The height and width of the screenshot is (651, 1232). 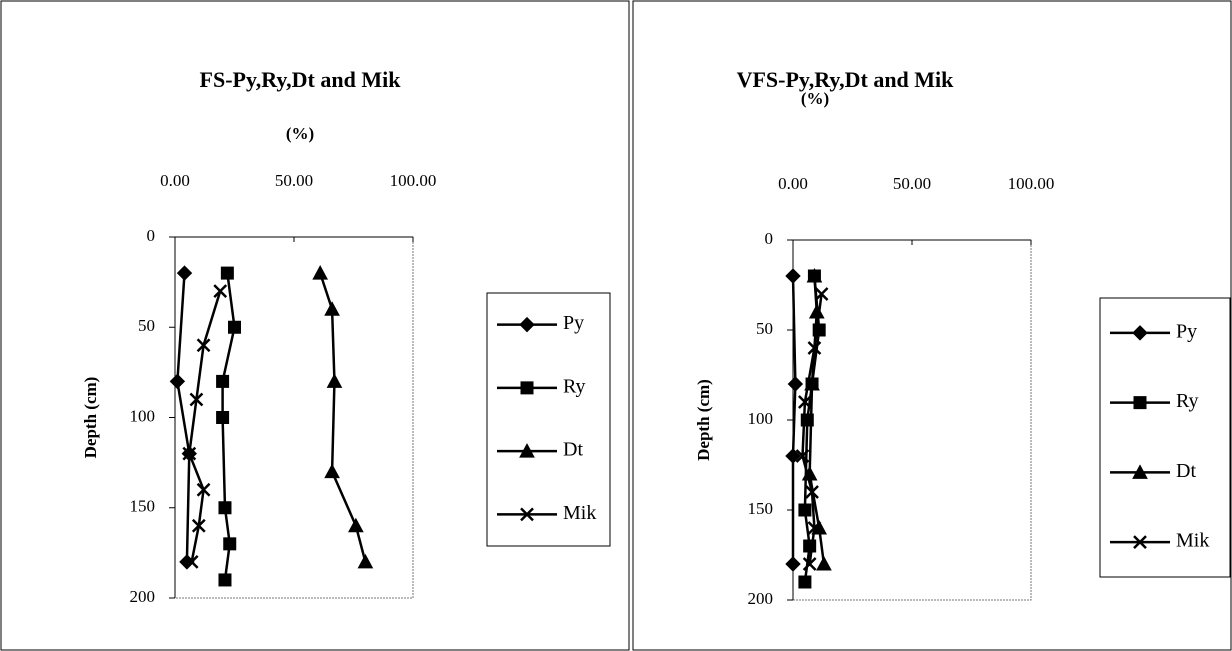 What do you see at coordinates (846, 79) in the screenshot?
I see `chart-title: VFS-Py,Ry,Dt and Mik` at bounding box center [846, 79].